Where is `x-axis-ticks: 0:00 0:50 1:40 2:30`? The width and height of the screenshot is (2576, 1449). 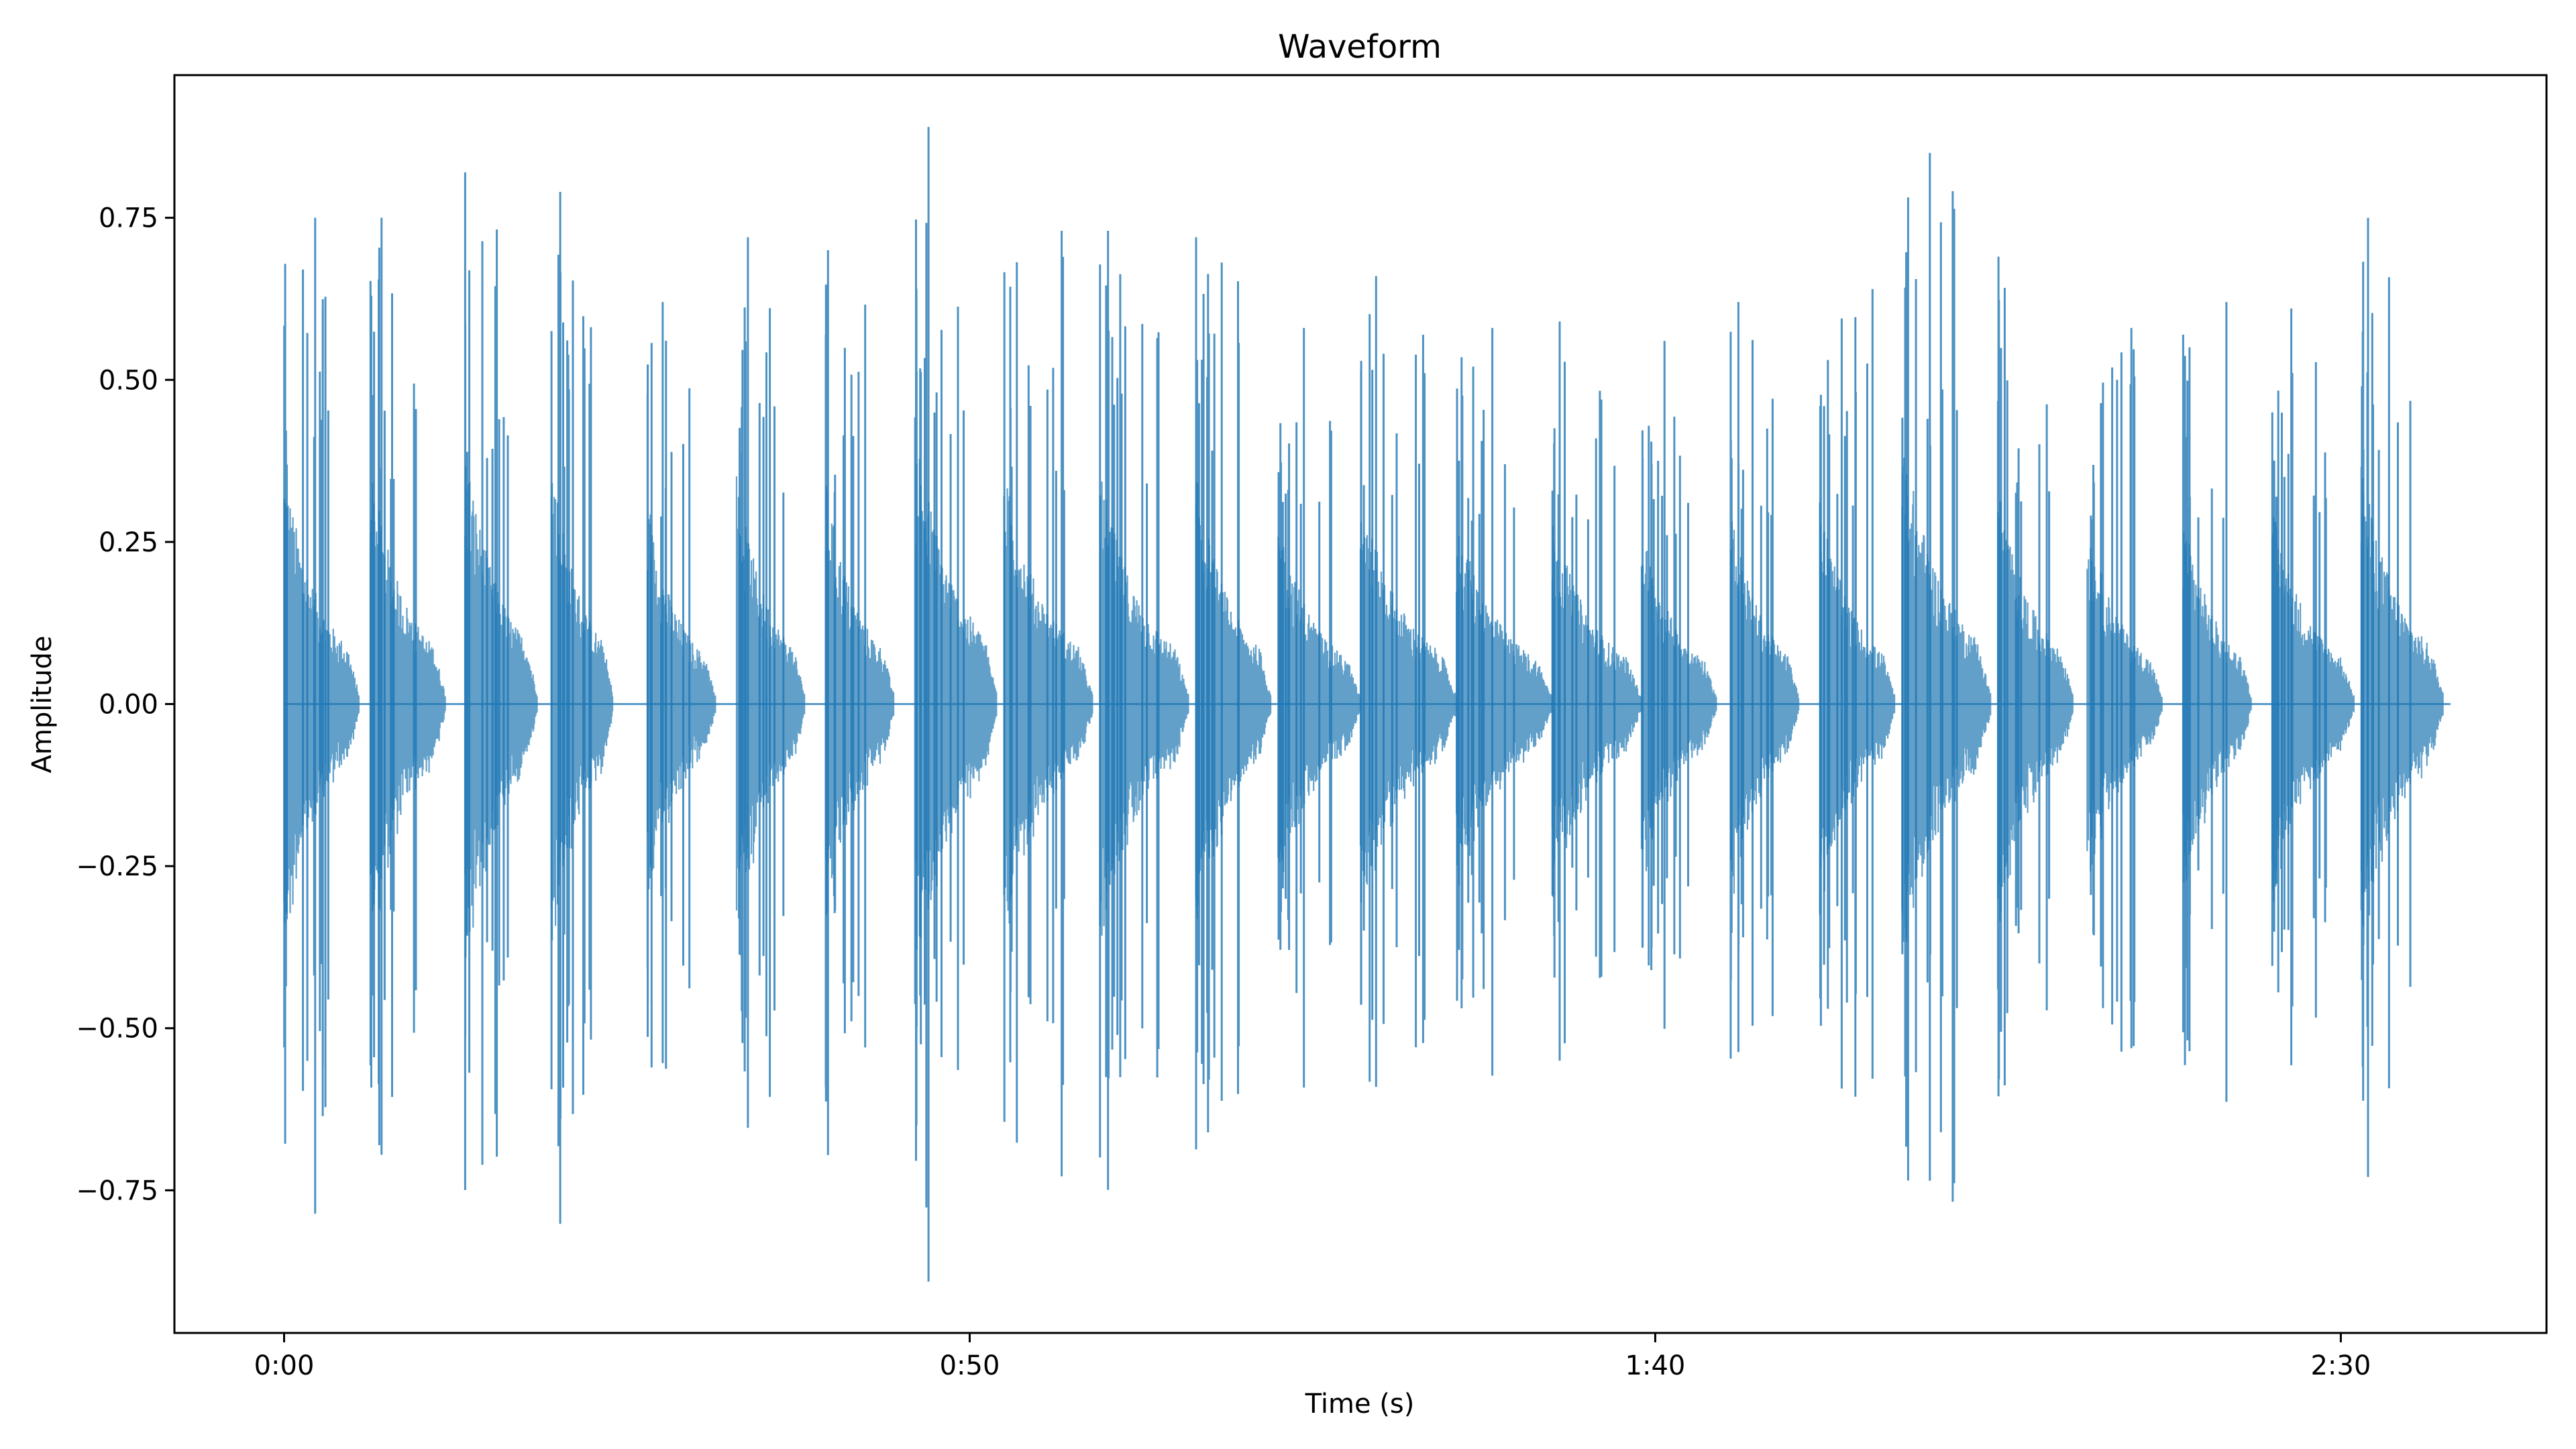 x-axis-ticks: 0:00 0:50 1:40 2:30 is located at coordinates (1312, 1357).